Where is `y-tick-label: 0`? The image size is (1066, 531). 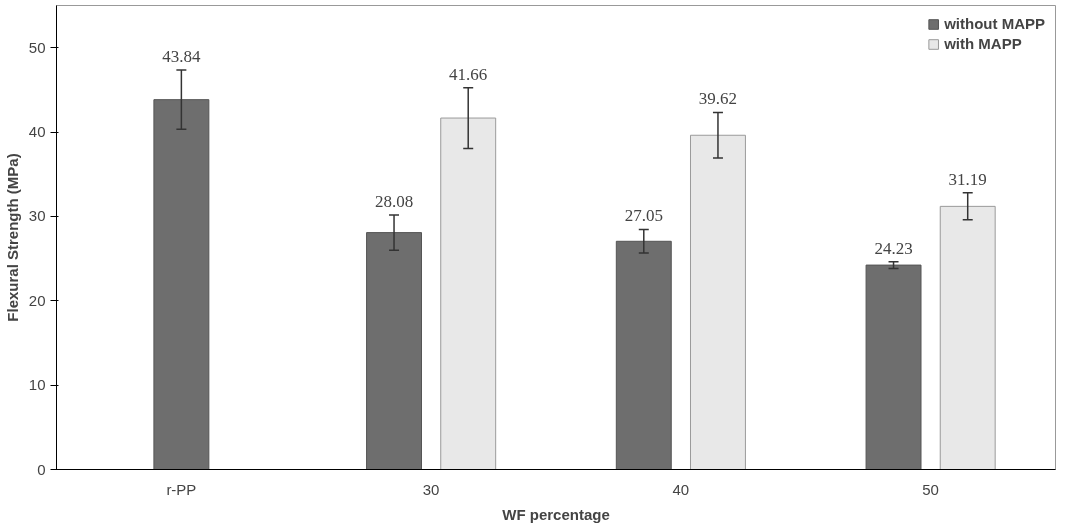 y-tick-label: 0 is located at coordinates (41, 469).